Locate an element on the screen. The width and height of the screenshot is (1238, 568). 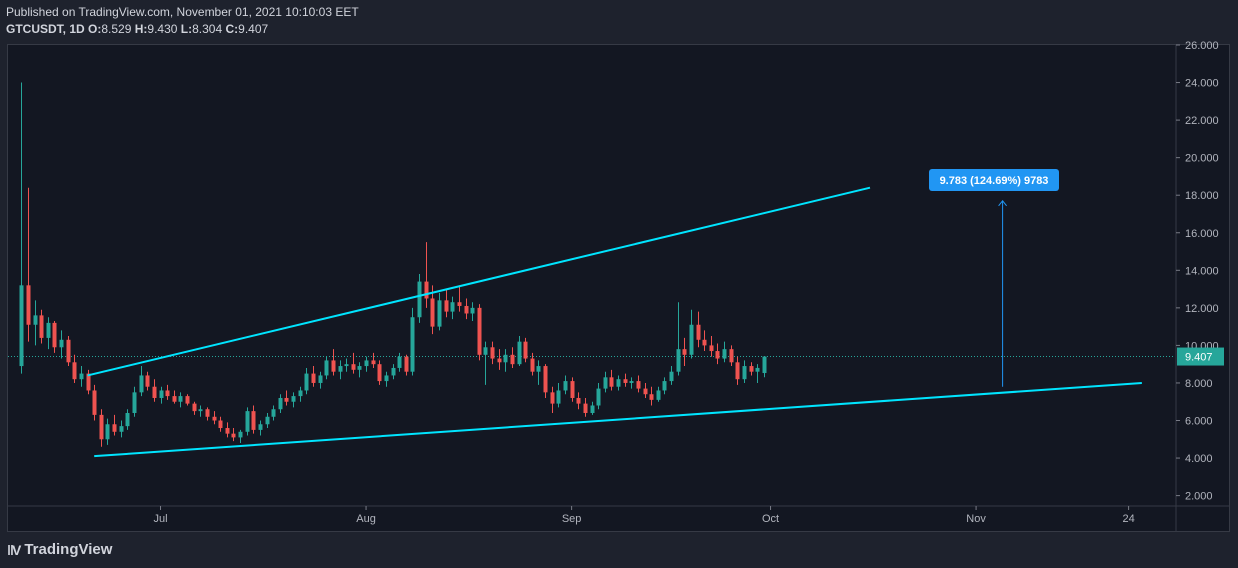
interval: 1D is located at coordinates (77, 29).